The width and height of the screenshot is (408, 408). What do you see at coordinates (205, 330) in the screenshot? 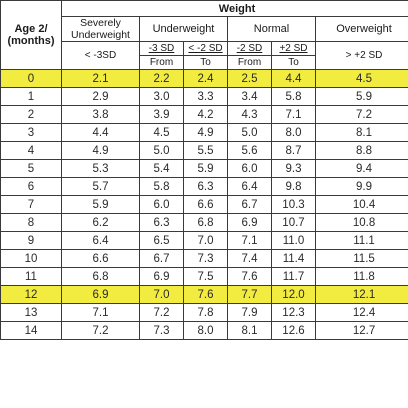
I see `underweight-to-cell: 8.0` at bounding box center [205, 330].